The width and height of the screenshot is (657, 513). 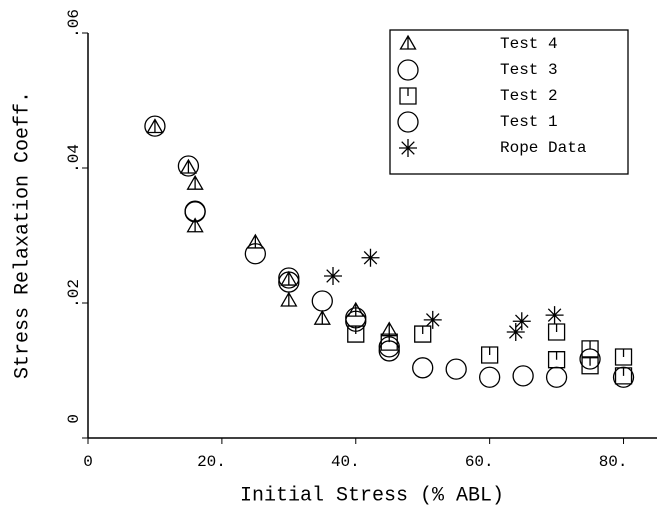 What do you see at coordinates (529, 122) in the screenshot?
I see `legend-label: Test 1` at bounding box center [529, 122].